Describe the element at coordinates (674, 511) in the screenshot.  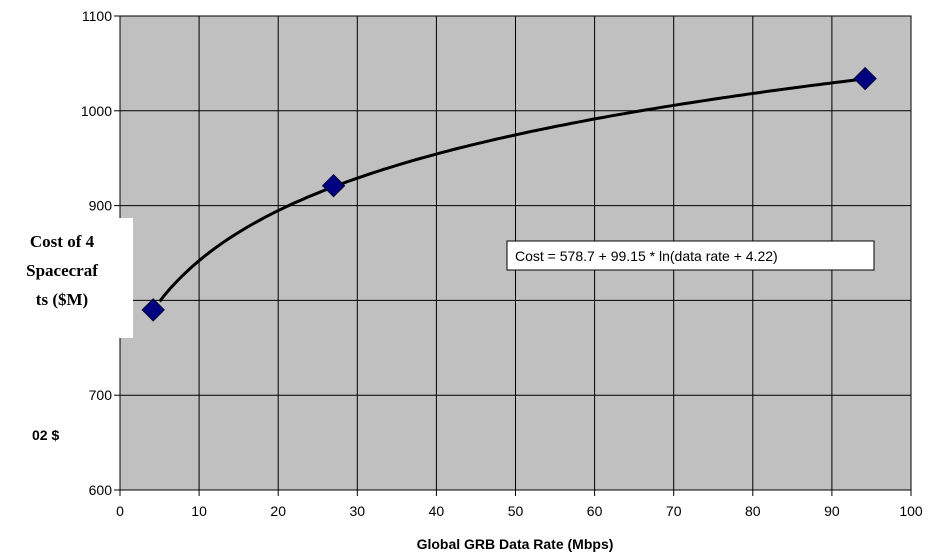
I see `x-tick-label: 70` at that location.